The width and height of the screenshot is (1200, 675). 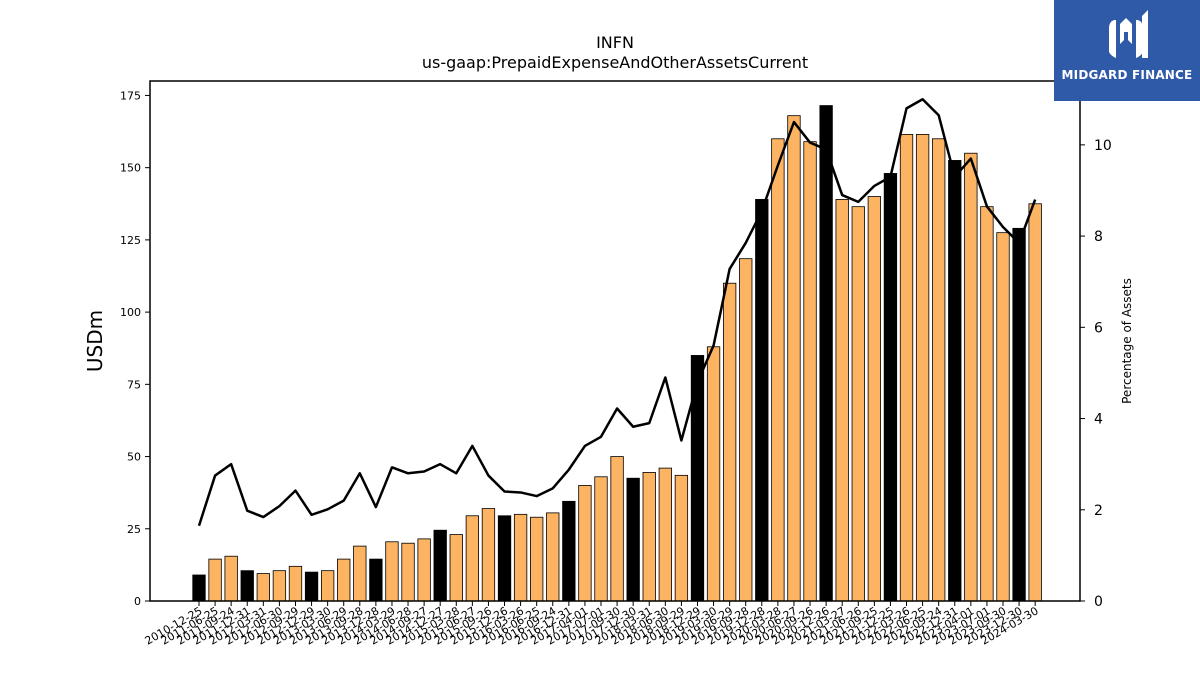 I want to click on y2-tick-label: 8, so click(x=1098, y=237).